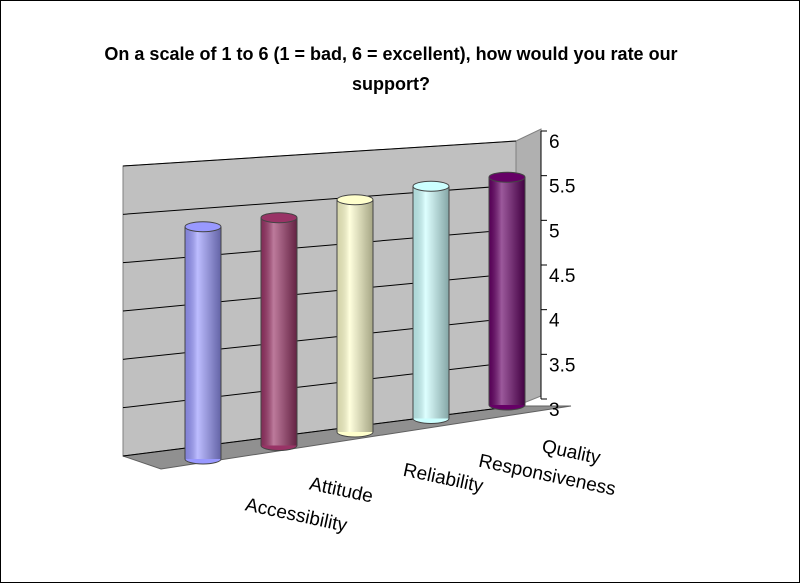  I want to click on y-tick-label: 4.5, so click(562, 276).